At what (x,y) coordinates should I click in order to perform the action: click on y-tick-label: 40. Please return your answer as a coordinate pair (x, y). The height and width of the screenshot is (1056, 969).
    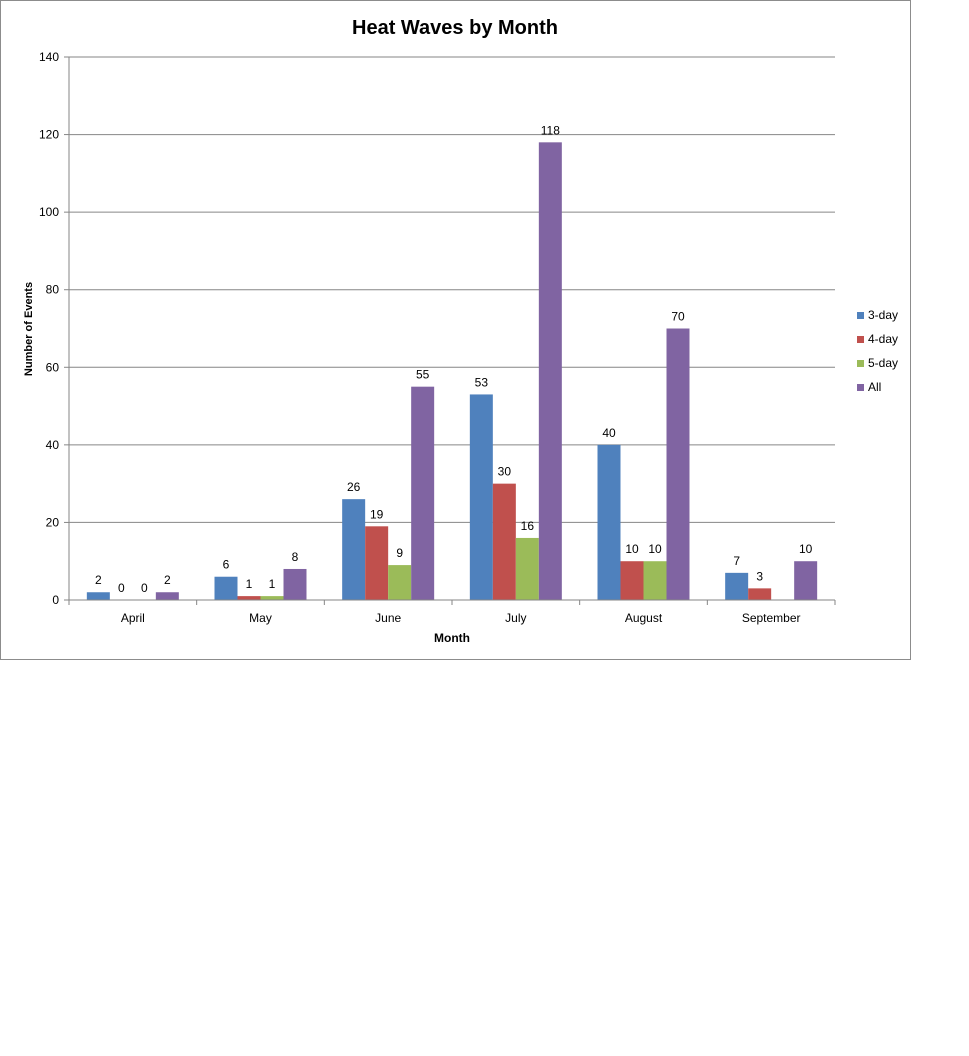
    Looking at the image, I should click on (53, 445).